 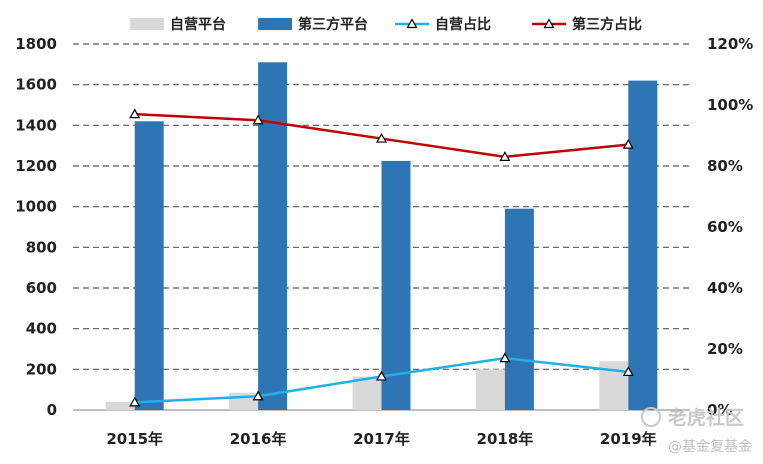 I want to click on legend-label: 第三方平台, so click(x=333, y=24).